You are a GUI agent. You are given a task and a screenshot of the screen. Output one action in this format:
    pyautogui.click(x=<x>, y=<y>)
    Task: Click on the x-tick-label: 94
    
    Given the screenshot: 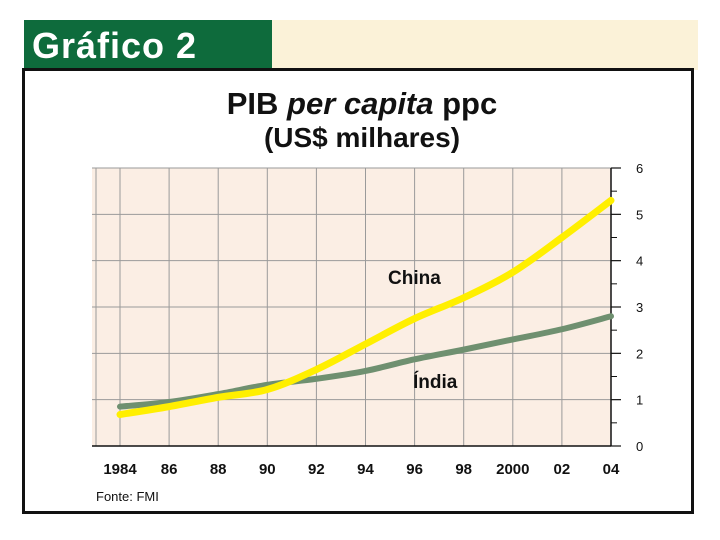 What is the action you would take?
    pyautogui.click(x=365, y=469)
    